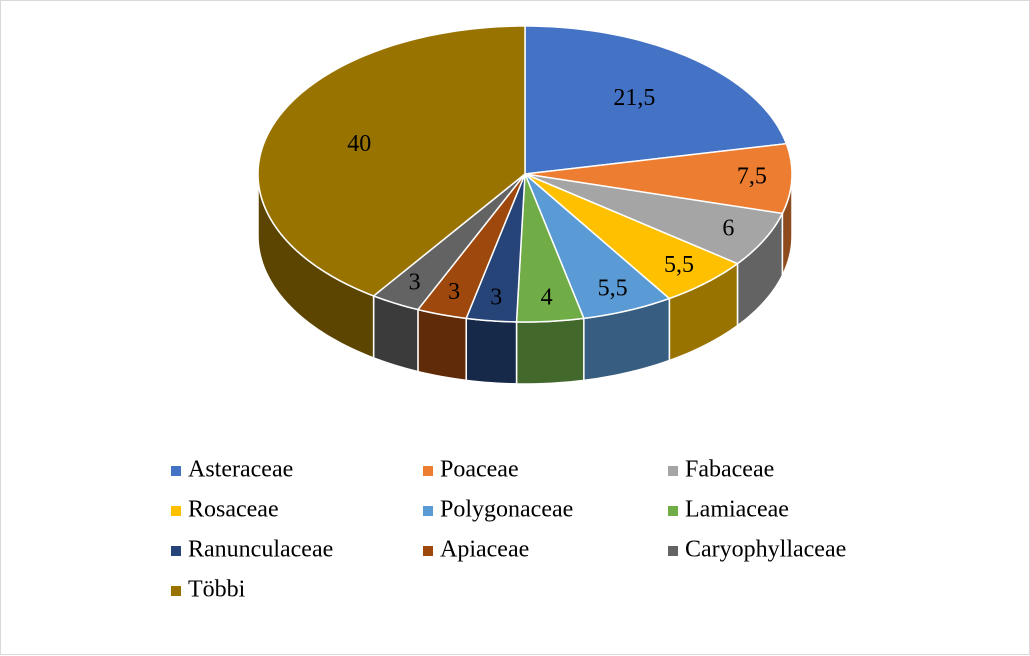  I want to click on pie-labels: 21,5 7,56 5,5 5,5 4 3 3 3 40, so click(557, 198).